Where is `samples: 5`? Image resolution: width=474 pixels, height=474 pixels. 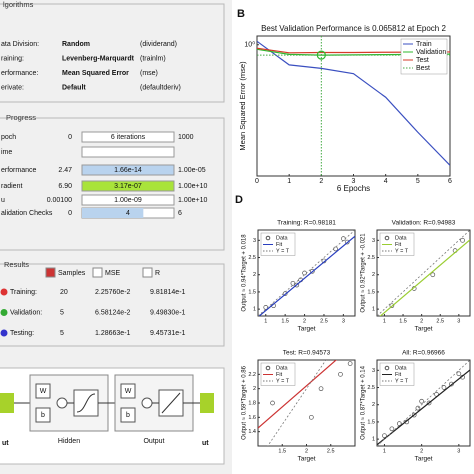
samples: 5 is located at coordinates (62, 312).